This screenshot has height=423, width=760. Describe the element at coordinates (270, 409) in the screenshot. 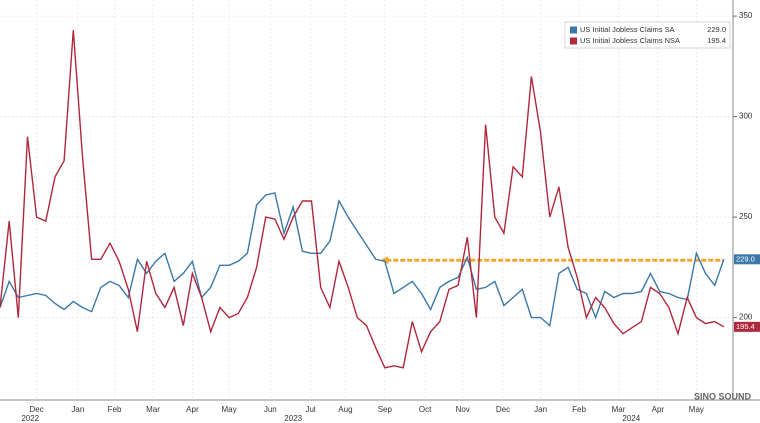

I see `x-tick-label: Jun` at that location.